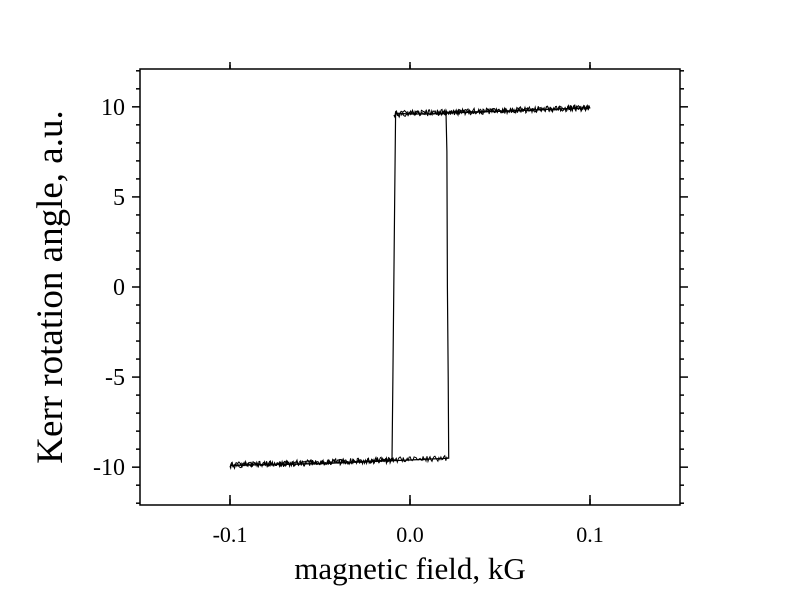 The width and height of the screenshot is (790, 605). What do you see at coordinates (109, 468) in the screenshot?
I see `y-tick-label: -10` at bounding box center [109, 468].